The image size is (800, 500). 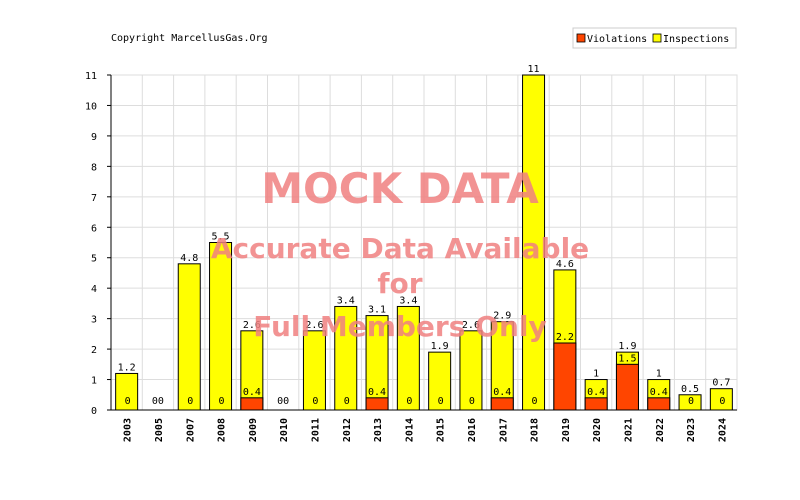 What do you see at coordinates (94, 228) in the screenshot?
I see `y-tick-label: 6` at bounding box center [94, 228].